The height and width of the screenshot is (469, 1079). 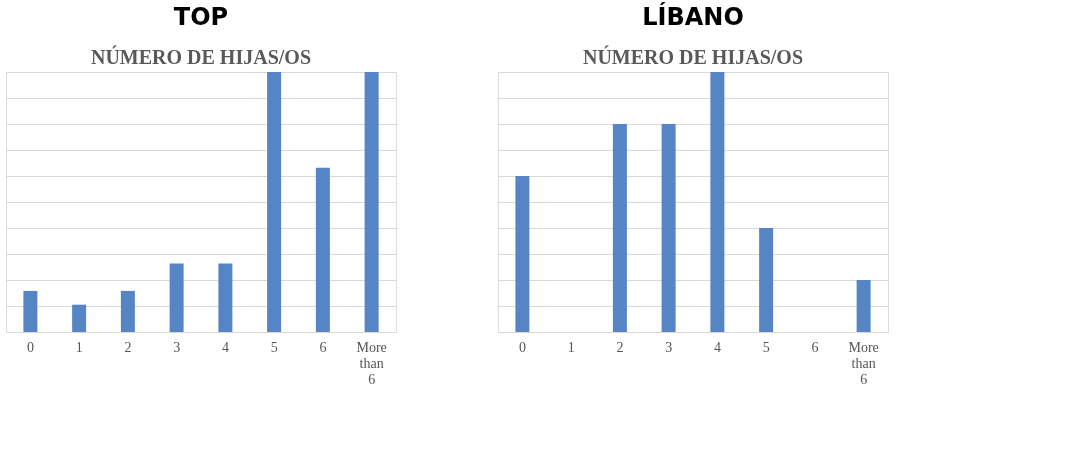 What do you see at coordinates (201, 17) in the screenshot?
I see `chart-title: TOP` at bounding box center [201, 17].